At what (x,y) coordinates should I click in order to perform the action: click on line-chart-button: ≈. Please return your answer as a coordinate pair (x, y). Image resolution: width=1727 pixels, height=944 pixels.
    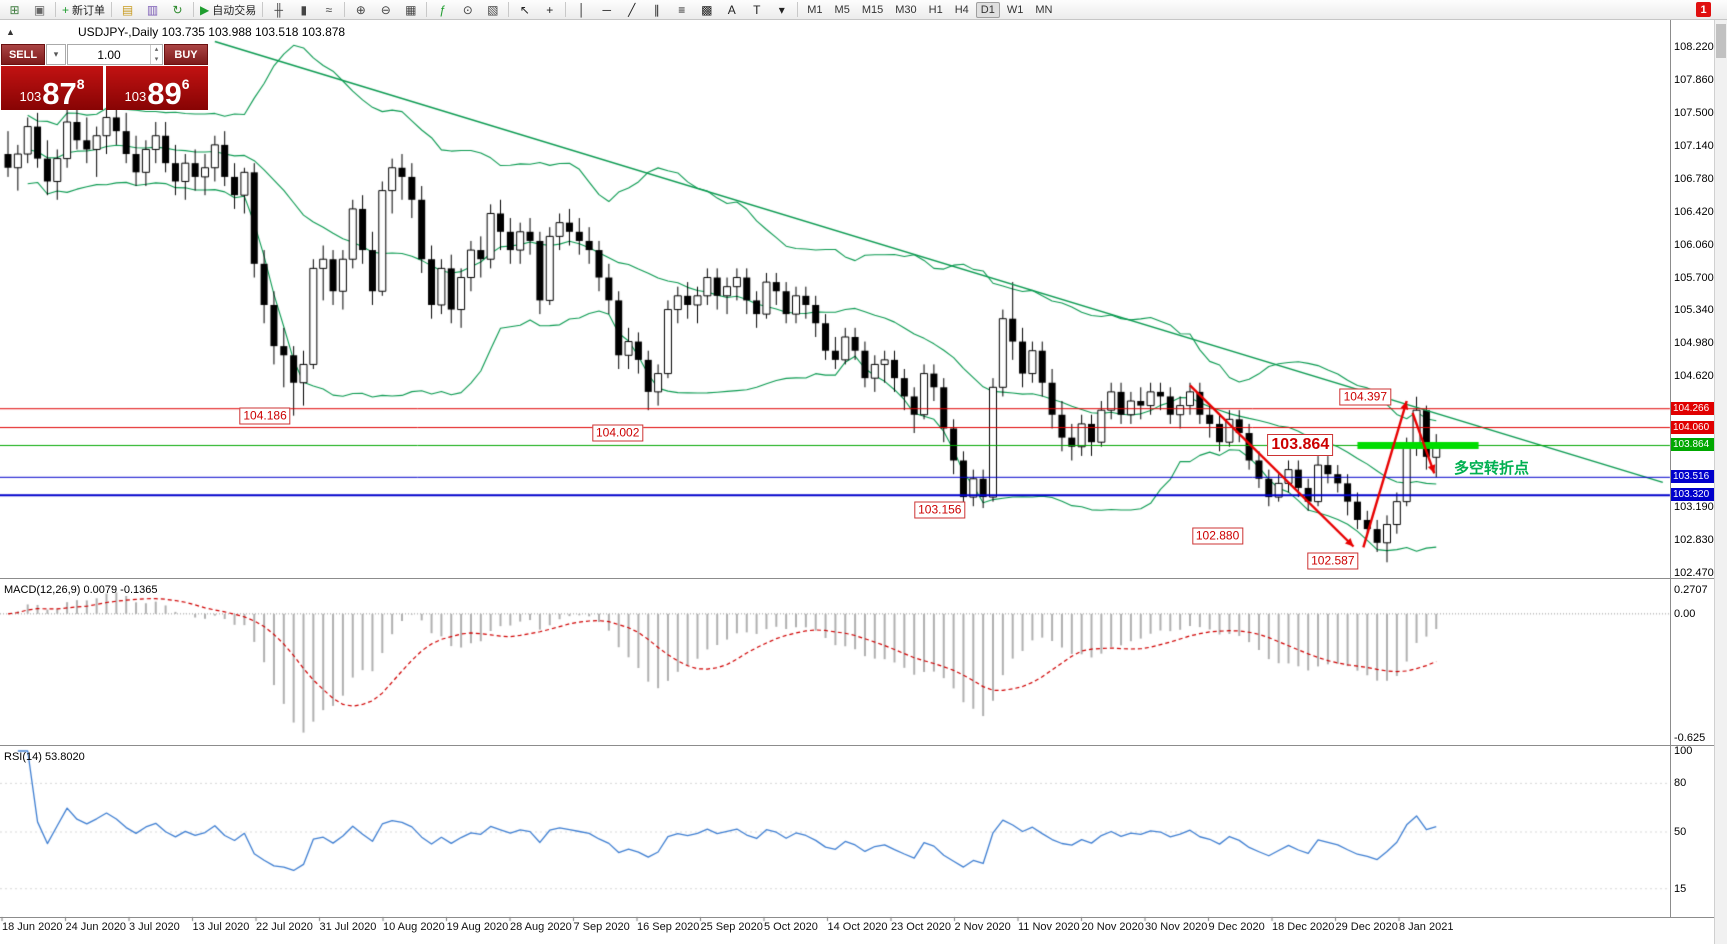
    Looking at the image, I should click on (328, 10).